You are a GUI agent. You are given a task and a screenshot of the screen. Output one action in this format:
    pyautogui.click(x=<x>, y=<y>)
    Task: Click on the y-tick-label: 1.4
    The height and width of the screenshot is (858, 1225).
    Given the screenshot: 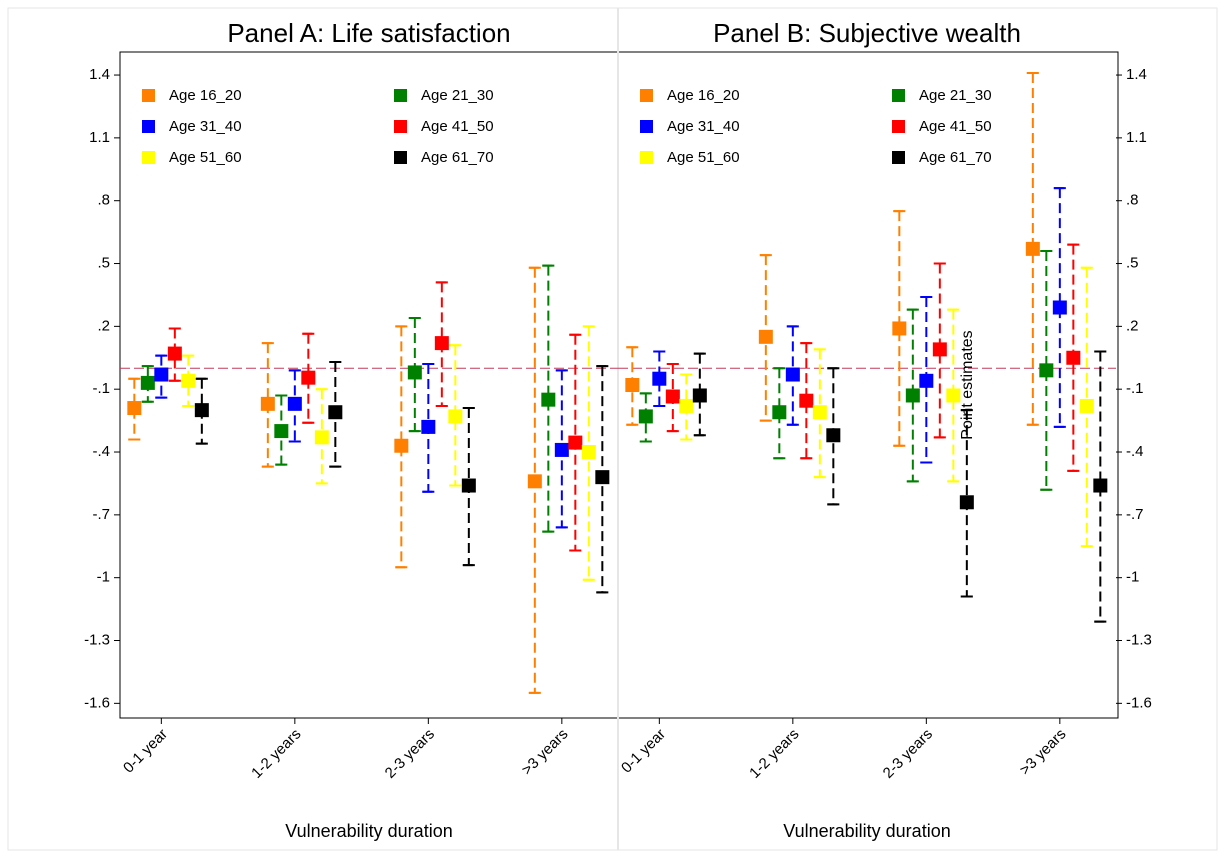 What is the action you would take?
    pyautogui.click(x=1136, y=74)
    